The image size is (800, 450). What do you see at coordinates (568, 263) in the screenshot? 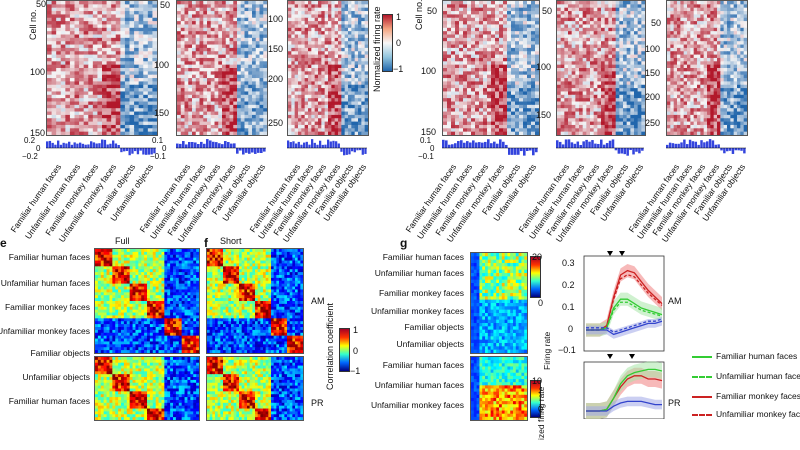
I see `ytick: 0.3` at bounding box center [568, 263].